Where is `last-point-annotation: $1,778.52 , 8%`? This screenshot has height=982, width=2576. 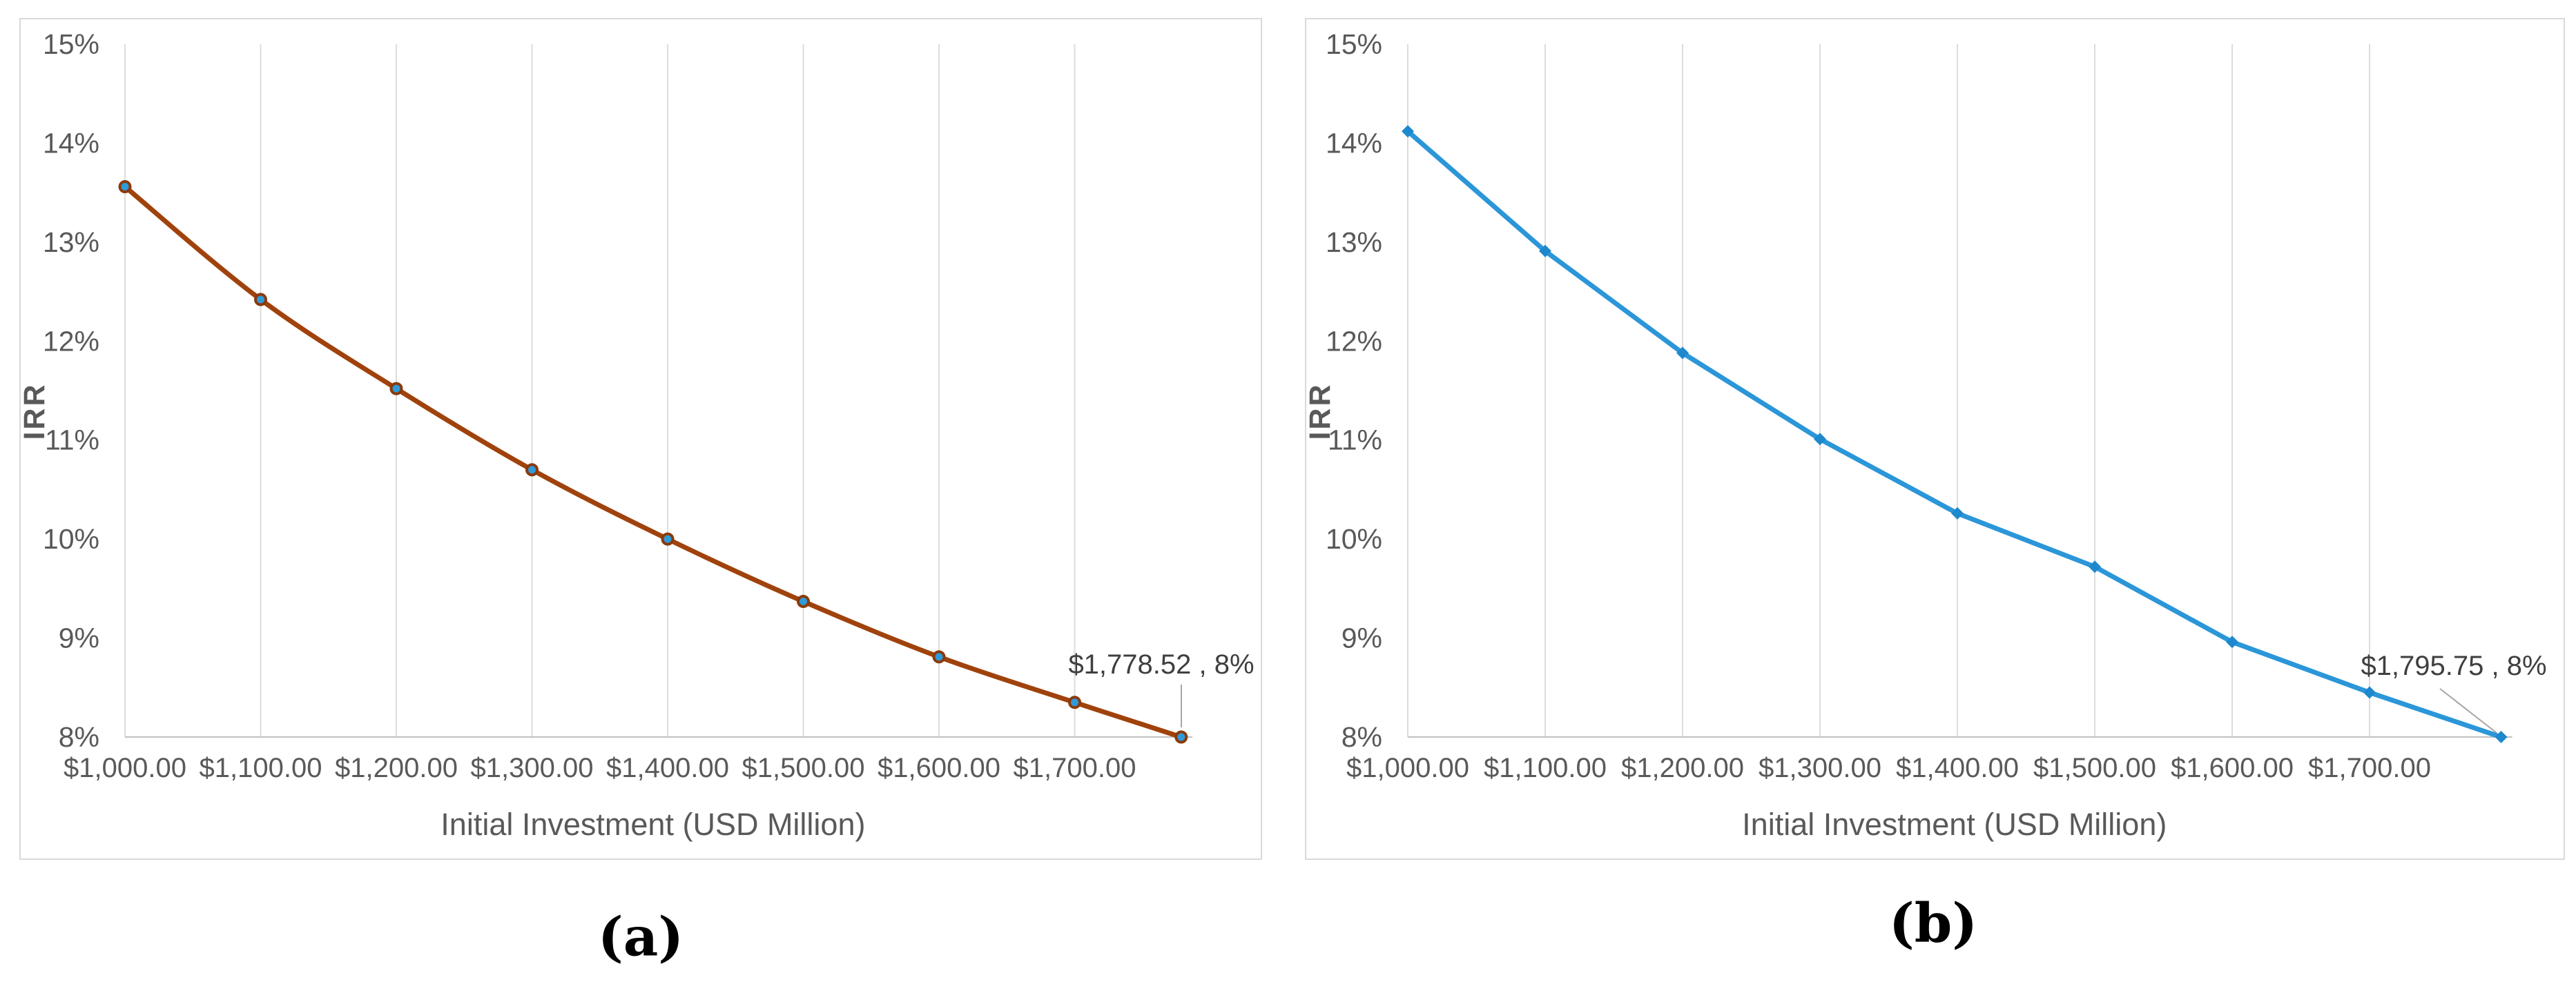
last-point-annotation: $1,778.52 , 8% is located at coordinates (1161, 664).